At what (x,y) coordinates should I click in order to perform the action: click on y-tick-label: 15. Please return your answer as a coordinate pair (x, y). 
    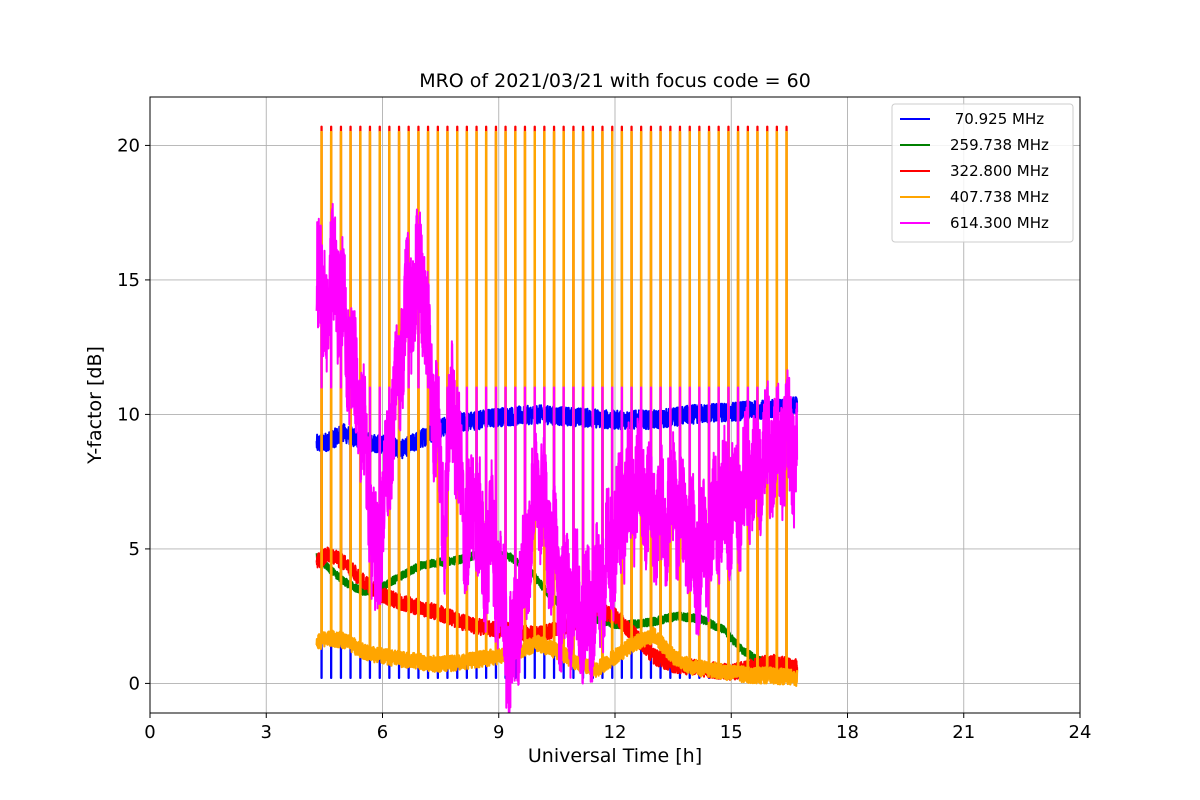
    Looking at the image, I should click on (128, 280).